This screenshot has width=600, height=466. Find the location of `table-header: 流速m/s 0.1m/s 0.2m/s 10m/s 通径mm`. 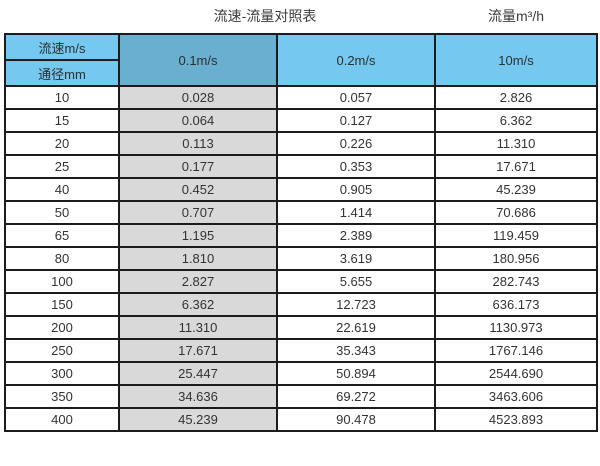

table-header: 流速m/s 0.1m/s 0.2m/s 10m/s 通径mm is located at coordinates (301, 60).